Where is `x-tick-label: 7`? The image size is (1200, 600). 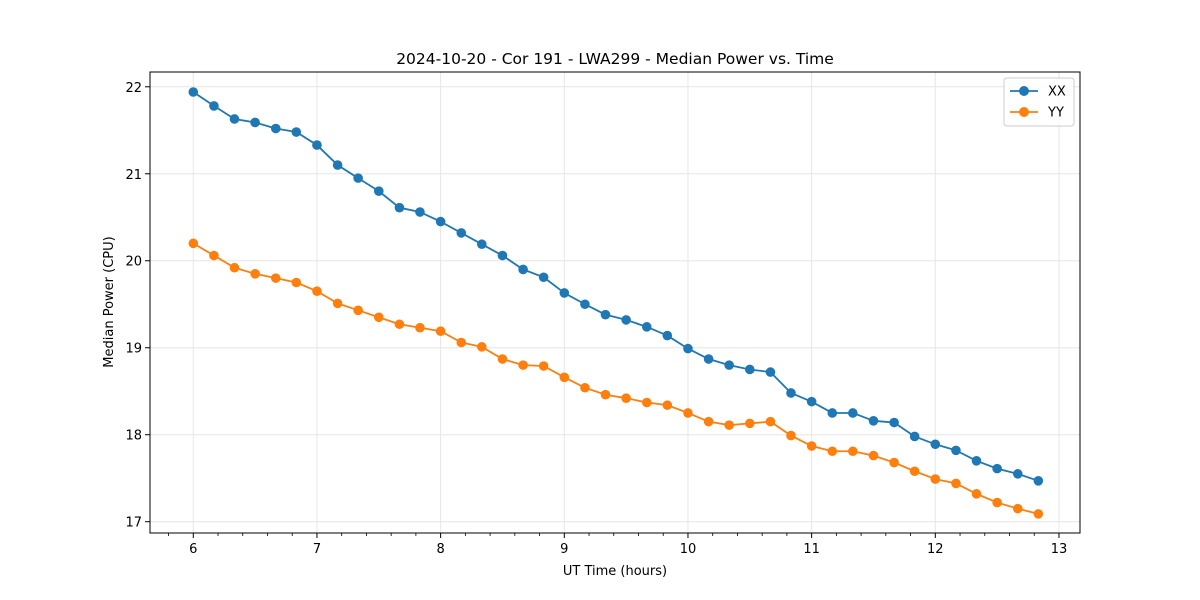
x-tick-label: 7 is located at coordinates (317, 549).